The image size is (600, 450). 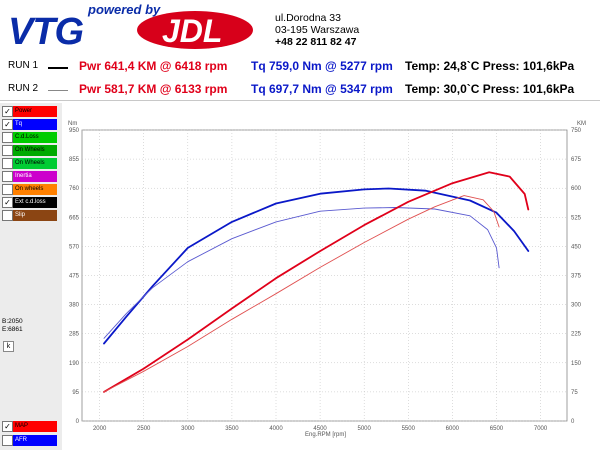 I want to click on checkbox-tq: ✓, so click(x=7, y=124).